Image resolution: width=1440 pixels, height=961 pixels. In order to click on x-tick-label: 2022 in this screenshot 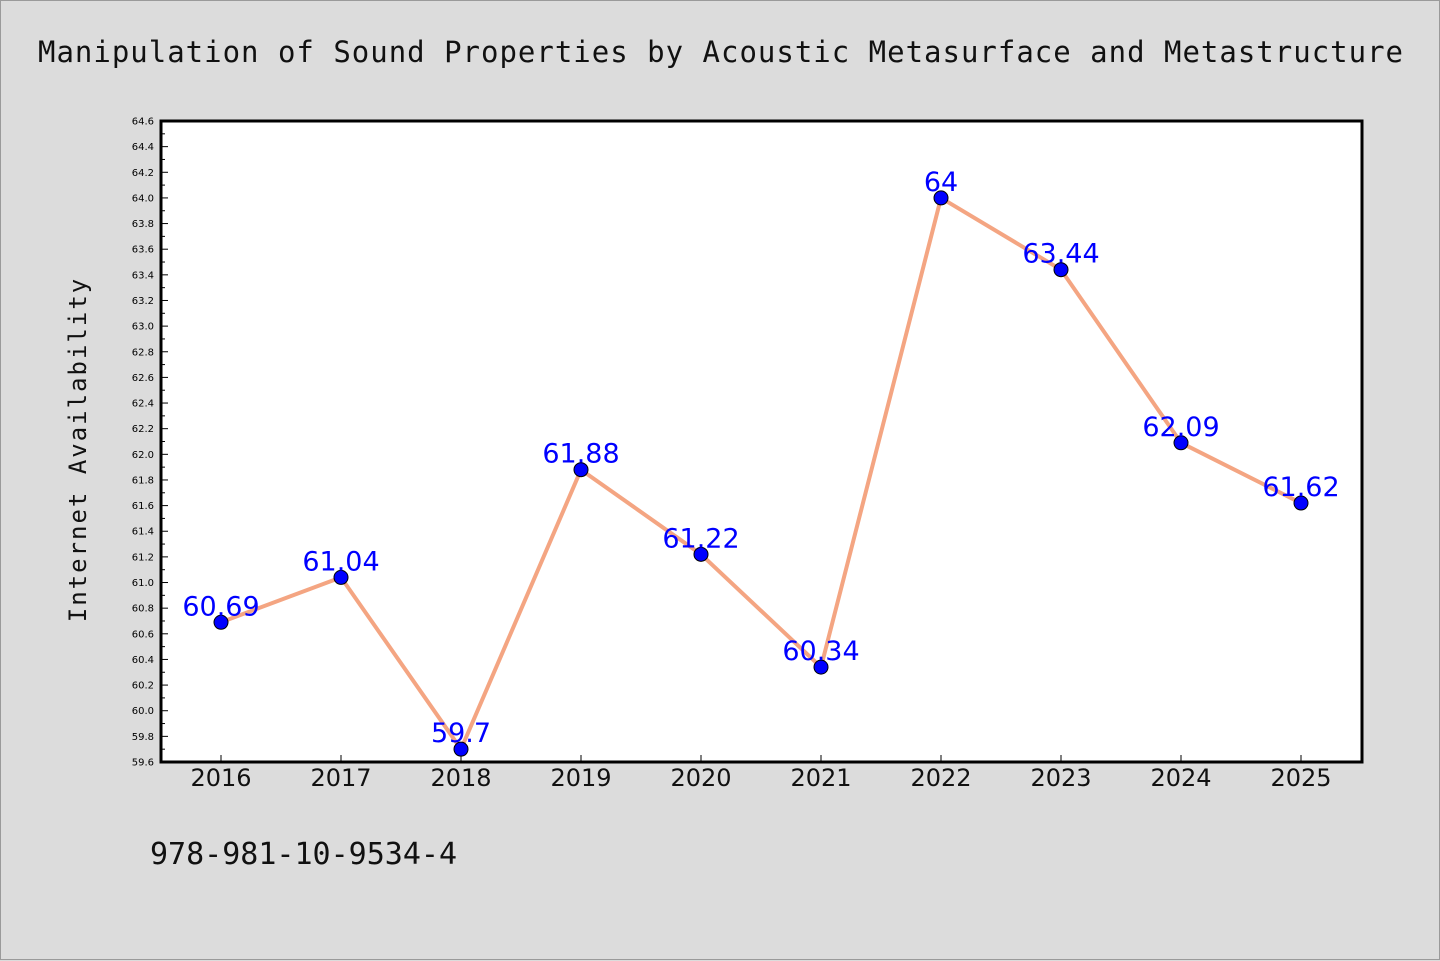, I will do `click(940, 778)`.